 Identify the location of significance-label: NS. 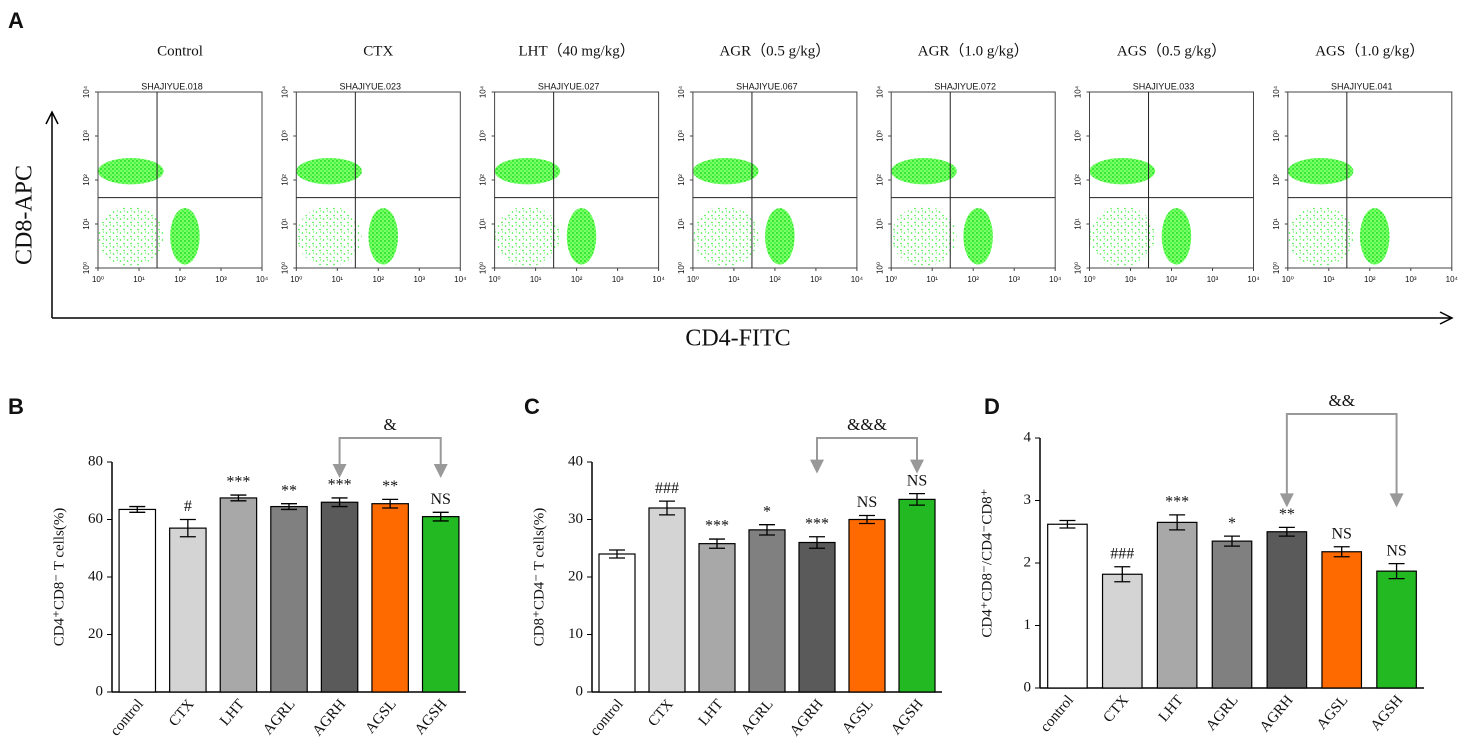
(867, 502).